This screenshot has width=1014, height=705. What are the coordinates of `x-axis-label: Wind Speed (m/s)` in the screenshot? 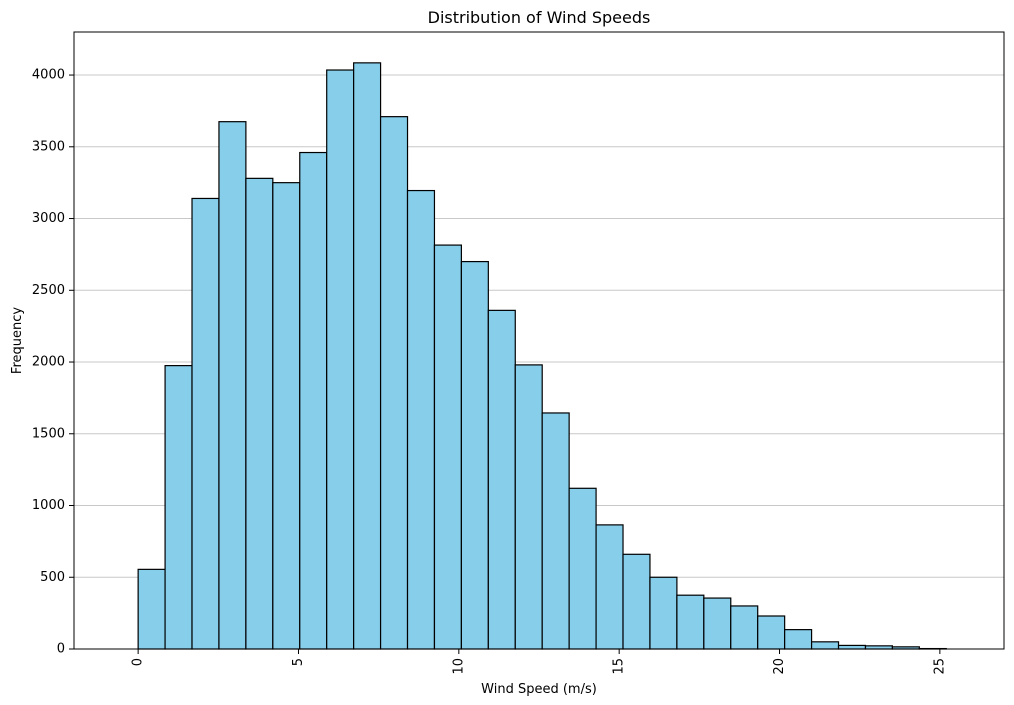 It's located at (539, 689).